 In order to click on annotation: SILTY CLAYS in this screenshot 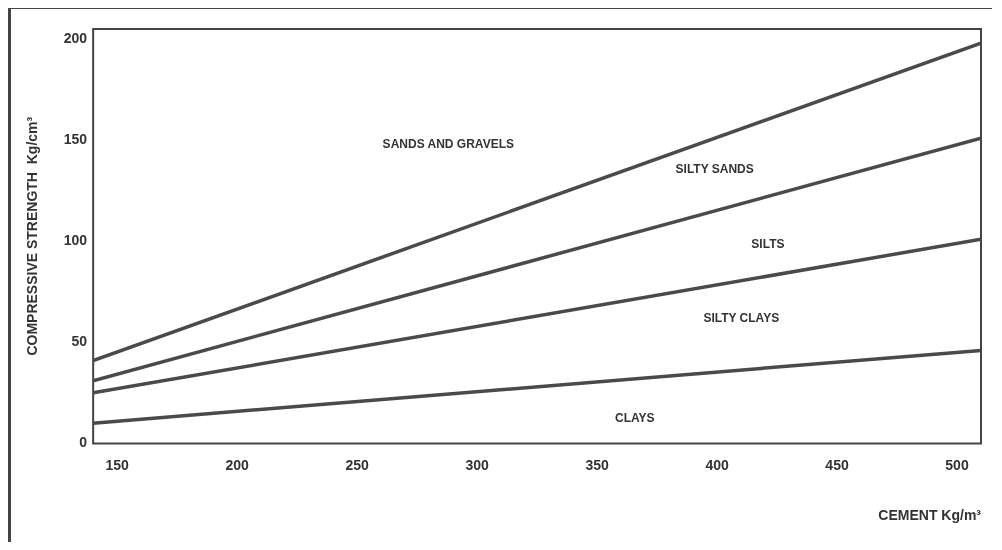, I will do `click(741, 318)`.